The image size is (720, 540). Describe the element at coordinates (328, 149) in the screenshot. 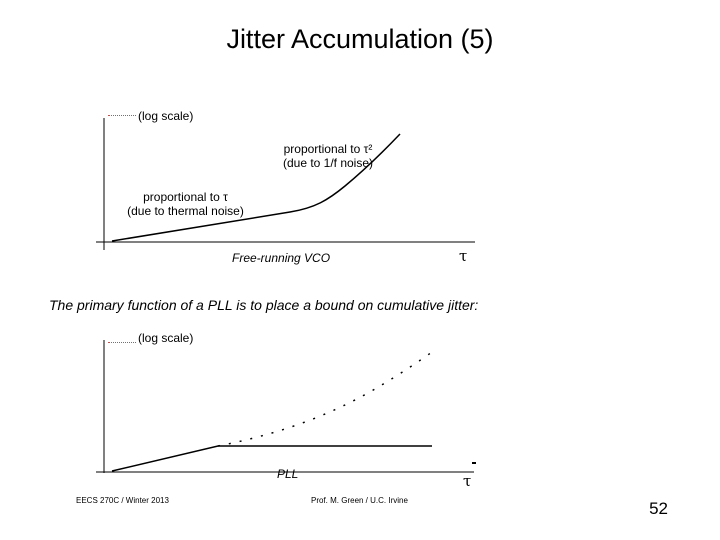

I see `annotation-tau-squared-line1: proportional to τ²` at that location.